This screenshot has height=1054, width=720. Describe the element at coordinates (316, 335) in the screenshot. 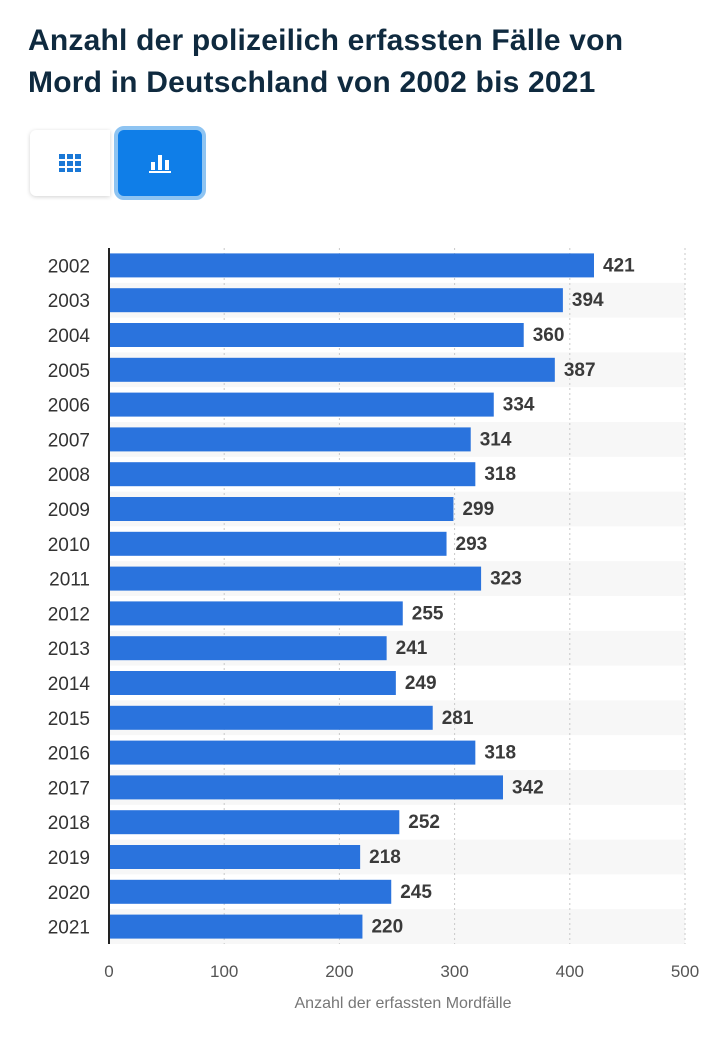

I see `bar-2004` at that location.